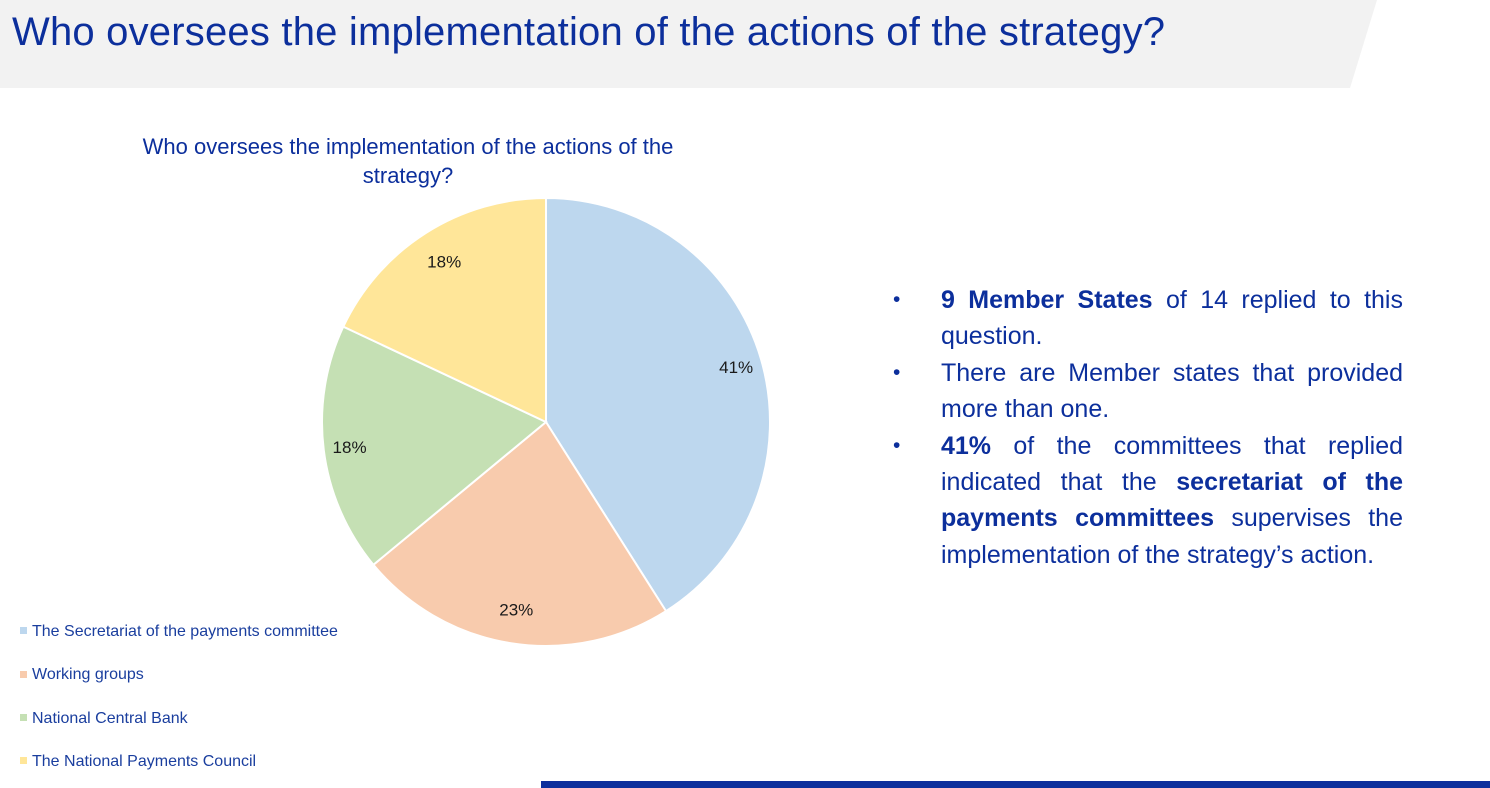  I want to click on footer-bar, so click(1015, 784).